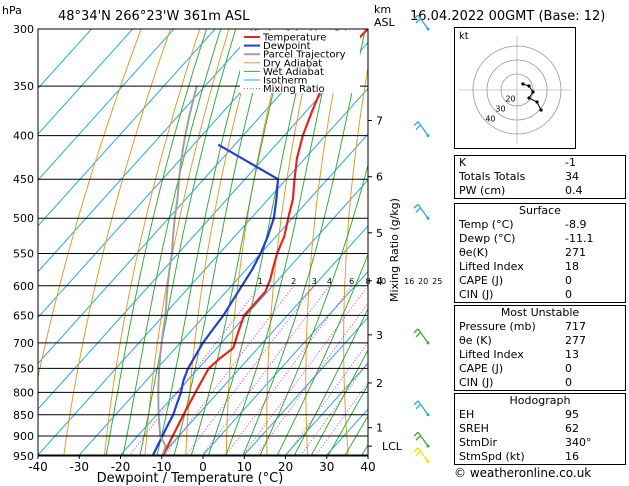  I want to click on legend-entry: Dewpoint, so click(287, 46).